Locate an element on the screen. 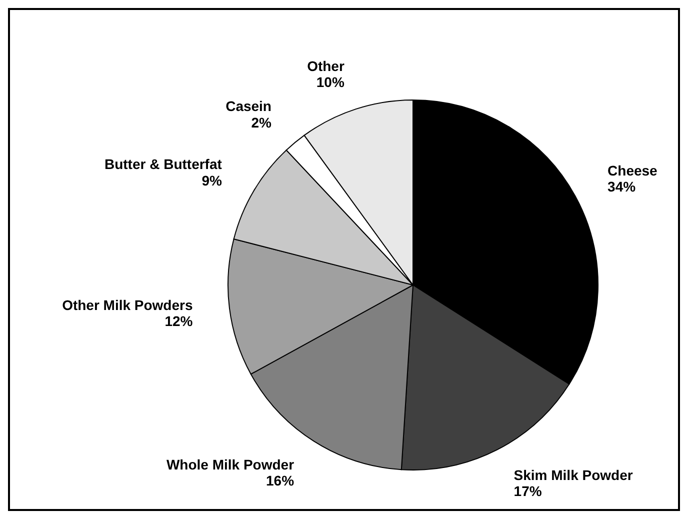 The height and width of the screenshot is (521, 689). slice-label: Skim Milk Powder is located at coordinates (574, 475).